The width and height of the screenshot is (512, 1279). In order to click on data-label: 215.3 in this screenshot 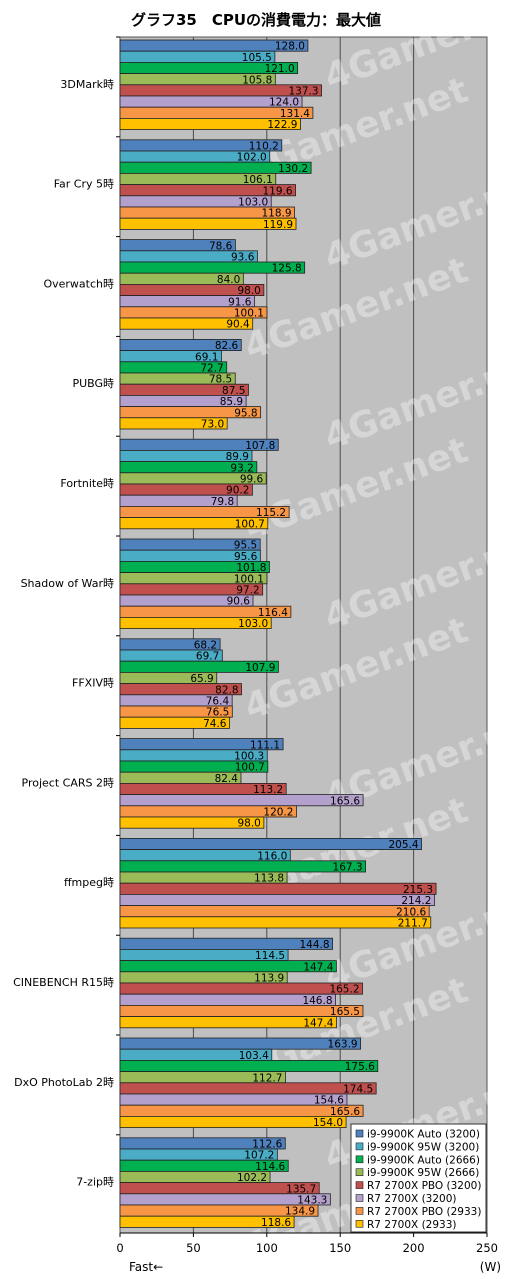, I will do `click(418, 890)`.